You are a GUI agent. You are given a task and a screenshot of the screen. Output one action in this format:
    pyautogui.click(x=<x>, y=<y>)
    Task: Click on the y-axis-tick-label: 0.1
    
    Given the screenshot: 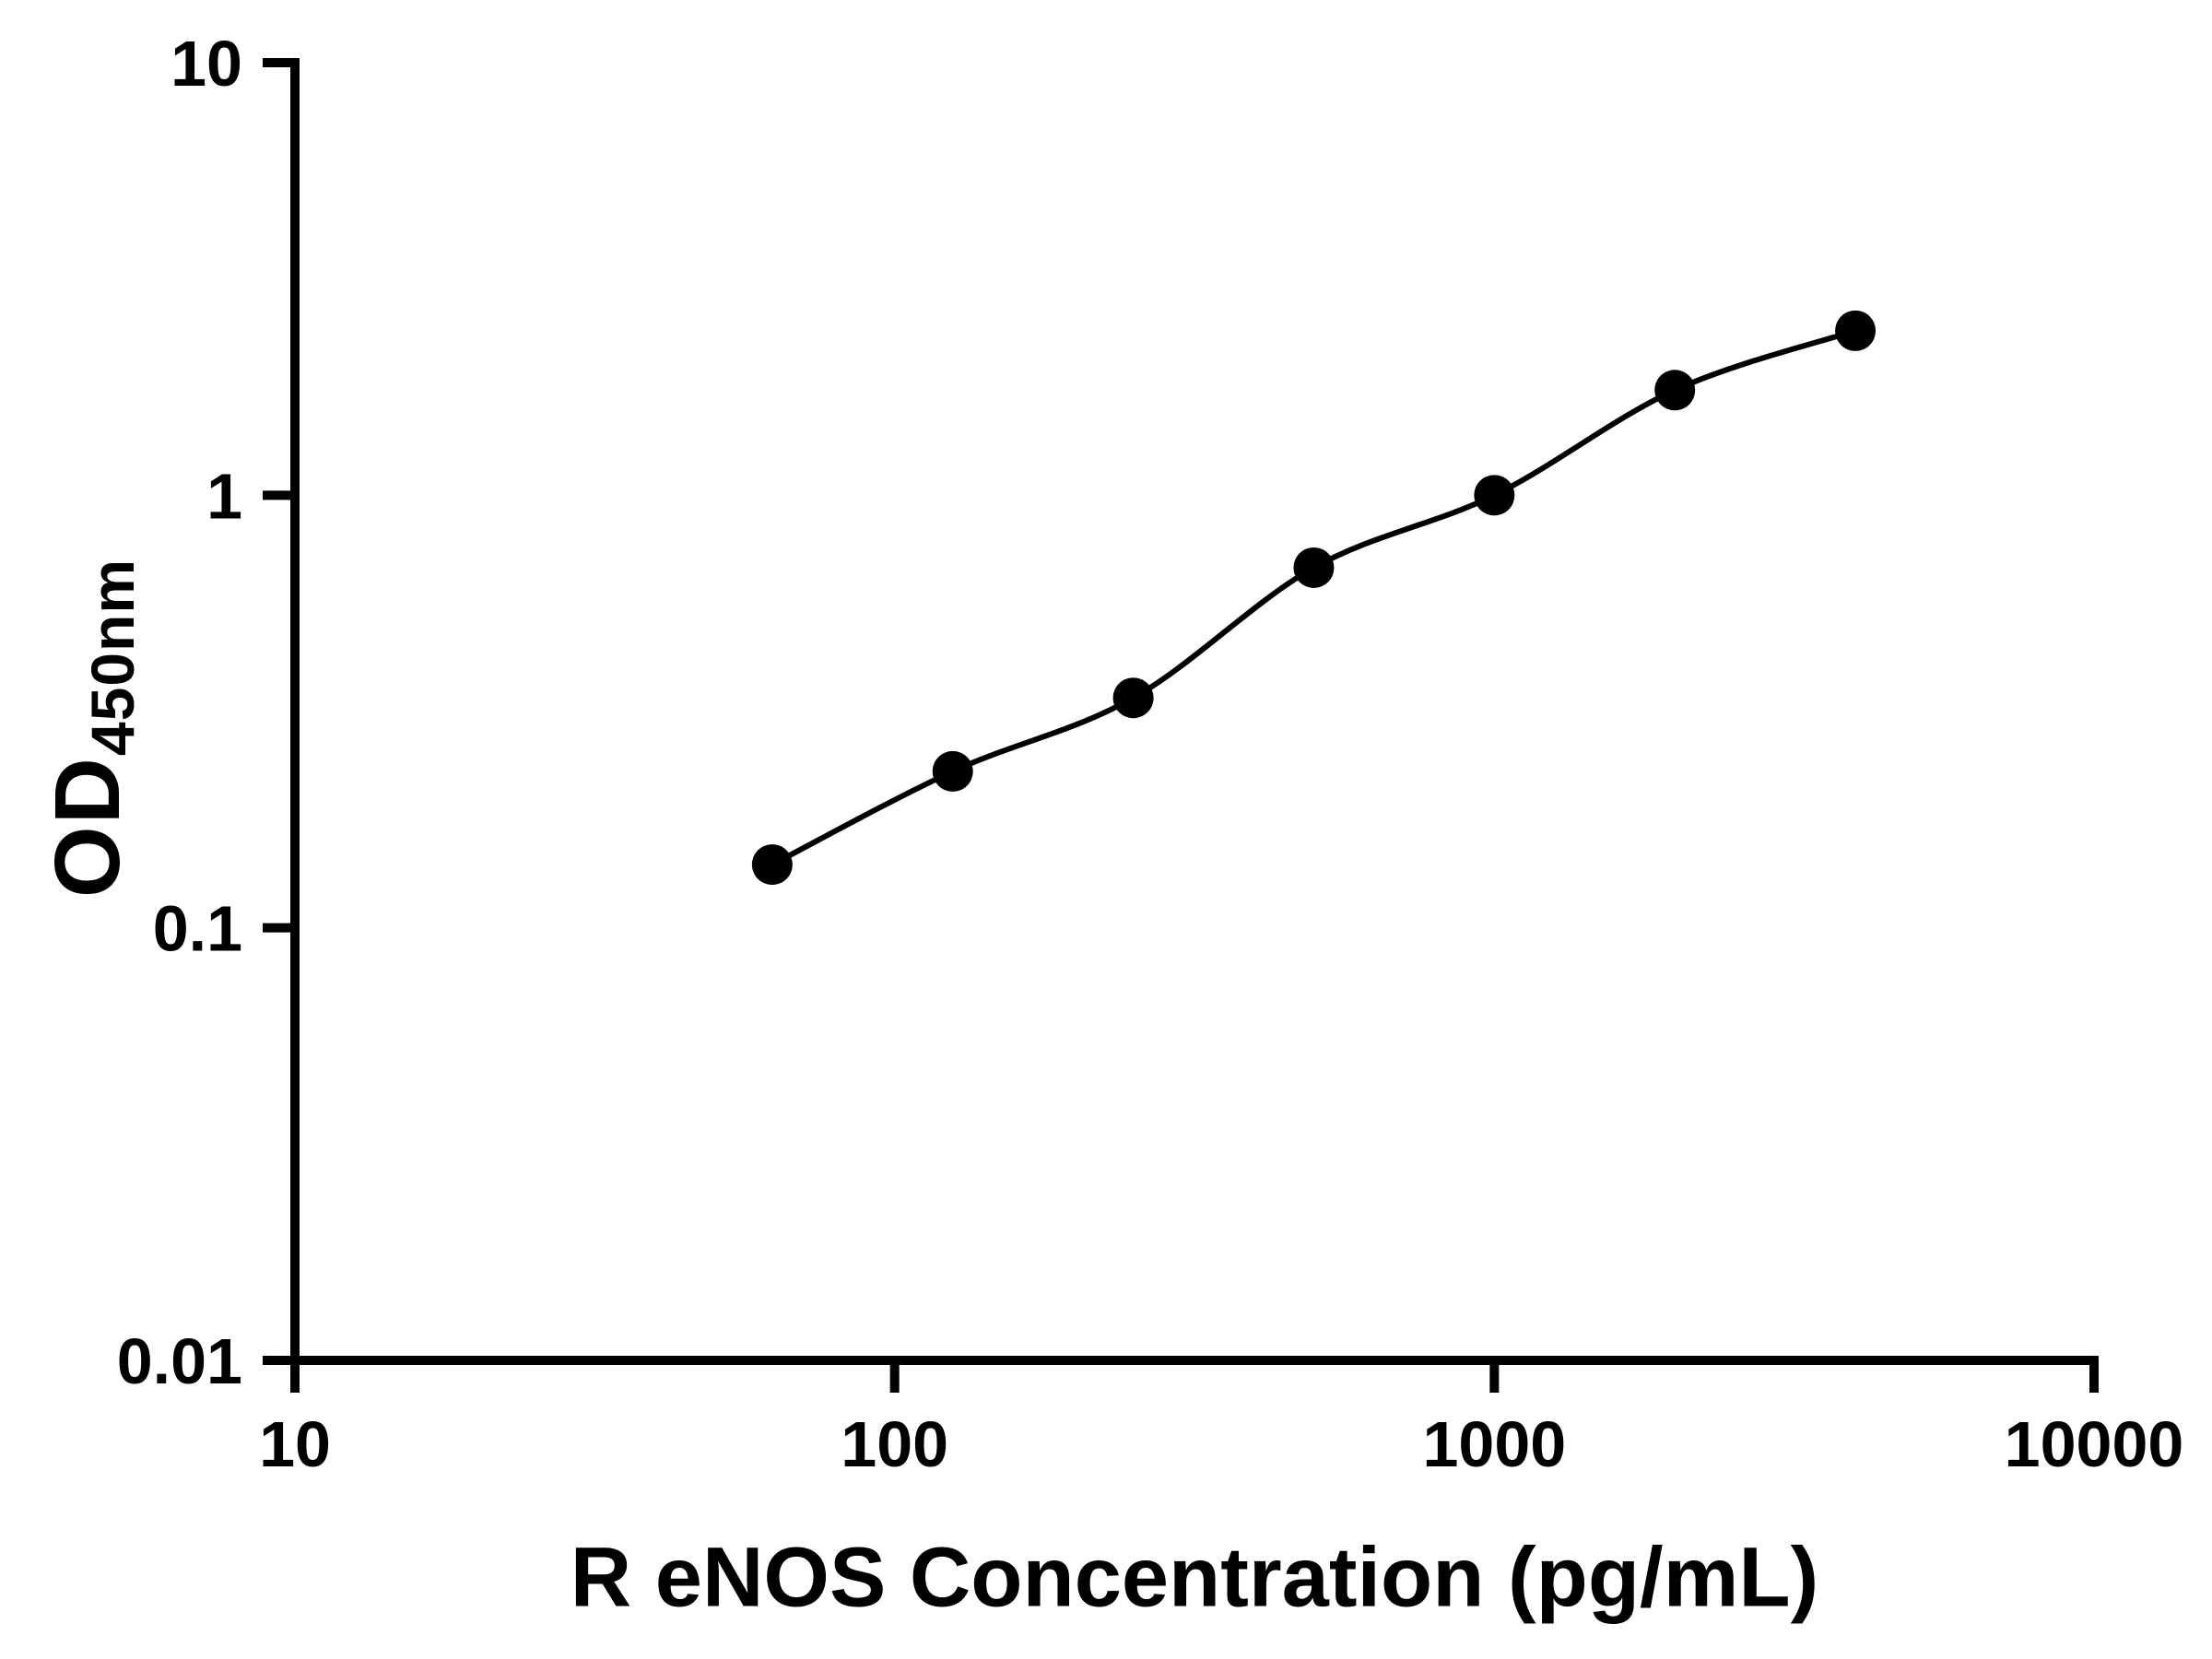 What is the action you would take?
    pyautogui.click(x=197, y=929)
    